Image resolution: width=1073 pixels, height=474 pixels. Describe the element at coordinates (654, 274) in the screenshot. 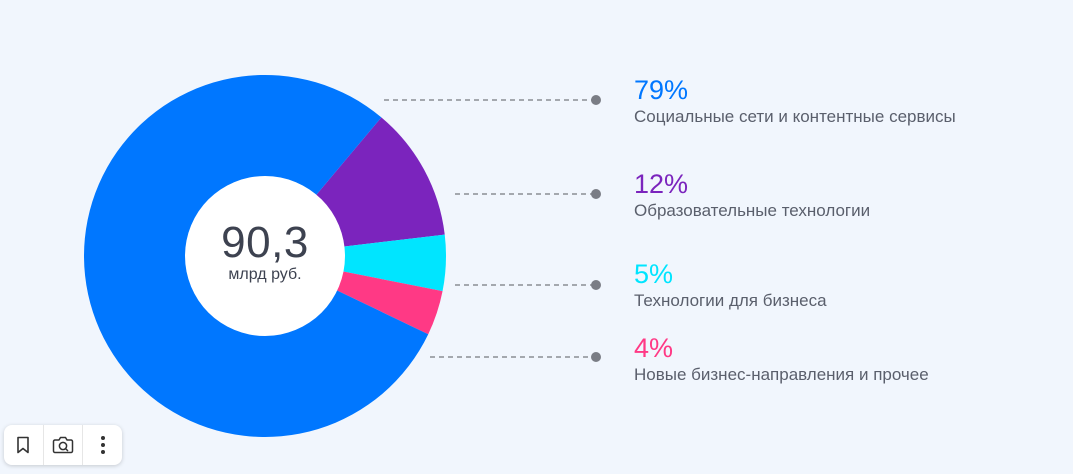

I see `legend-percent: 5%` at that location.